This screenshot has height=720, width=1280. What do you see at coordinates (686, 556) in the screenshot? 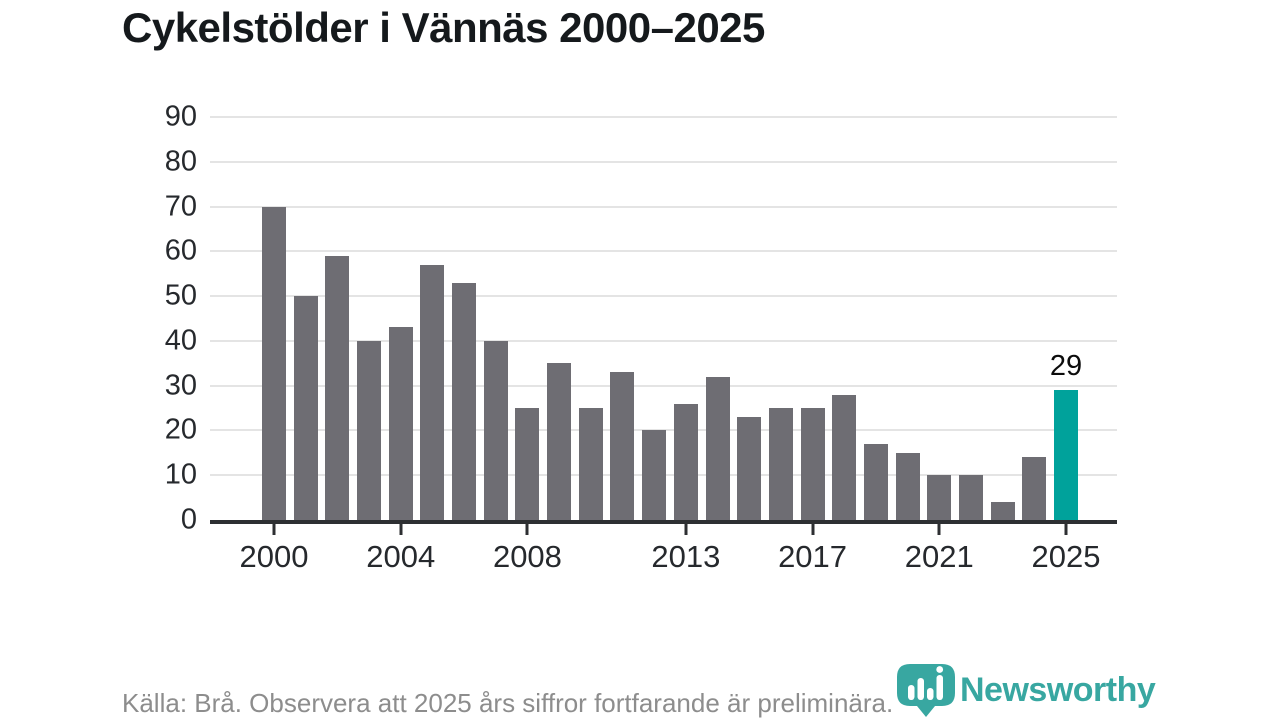
I see `x-axis-tick-label: 2013` at bounding box center [686, 556].